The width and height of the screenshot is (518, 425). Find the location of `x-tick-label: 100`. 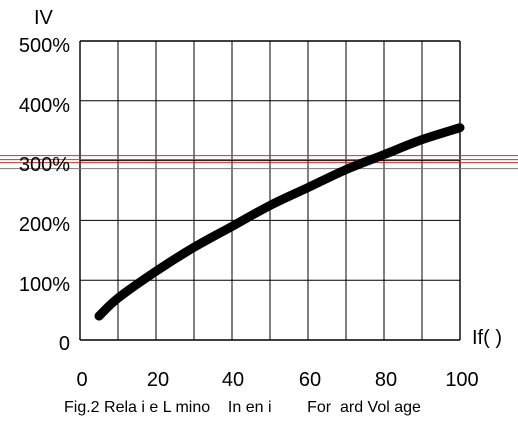

x-tick-label: 100 is located at coordinates (462, 380).